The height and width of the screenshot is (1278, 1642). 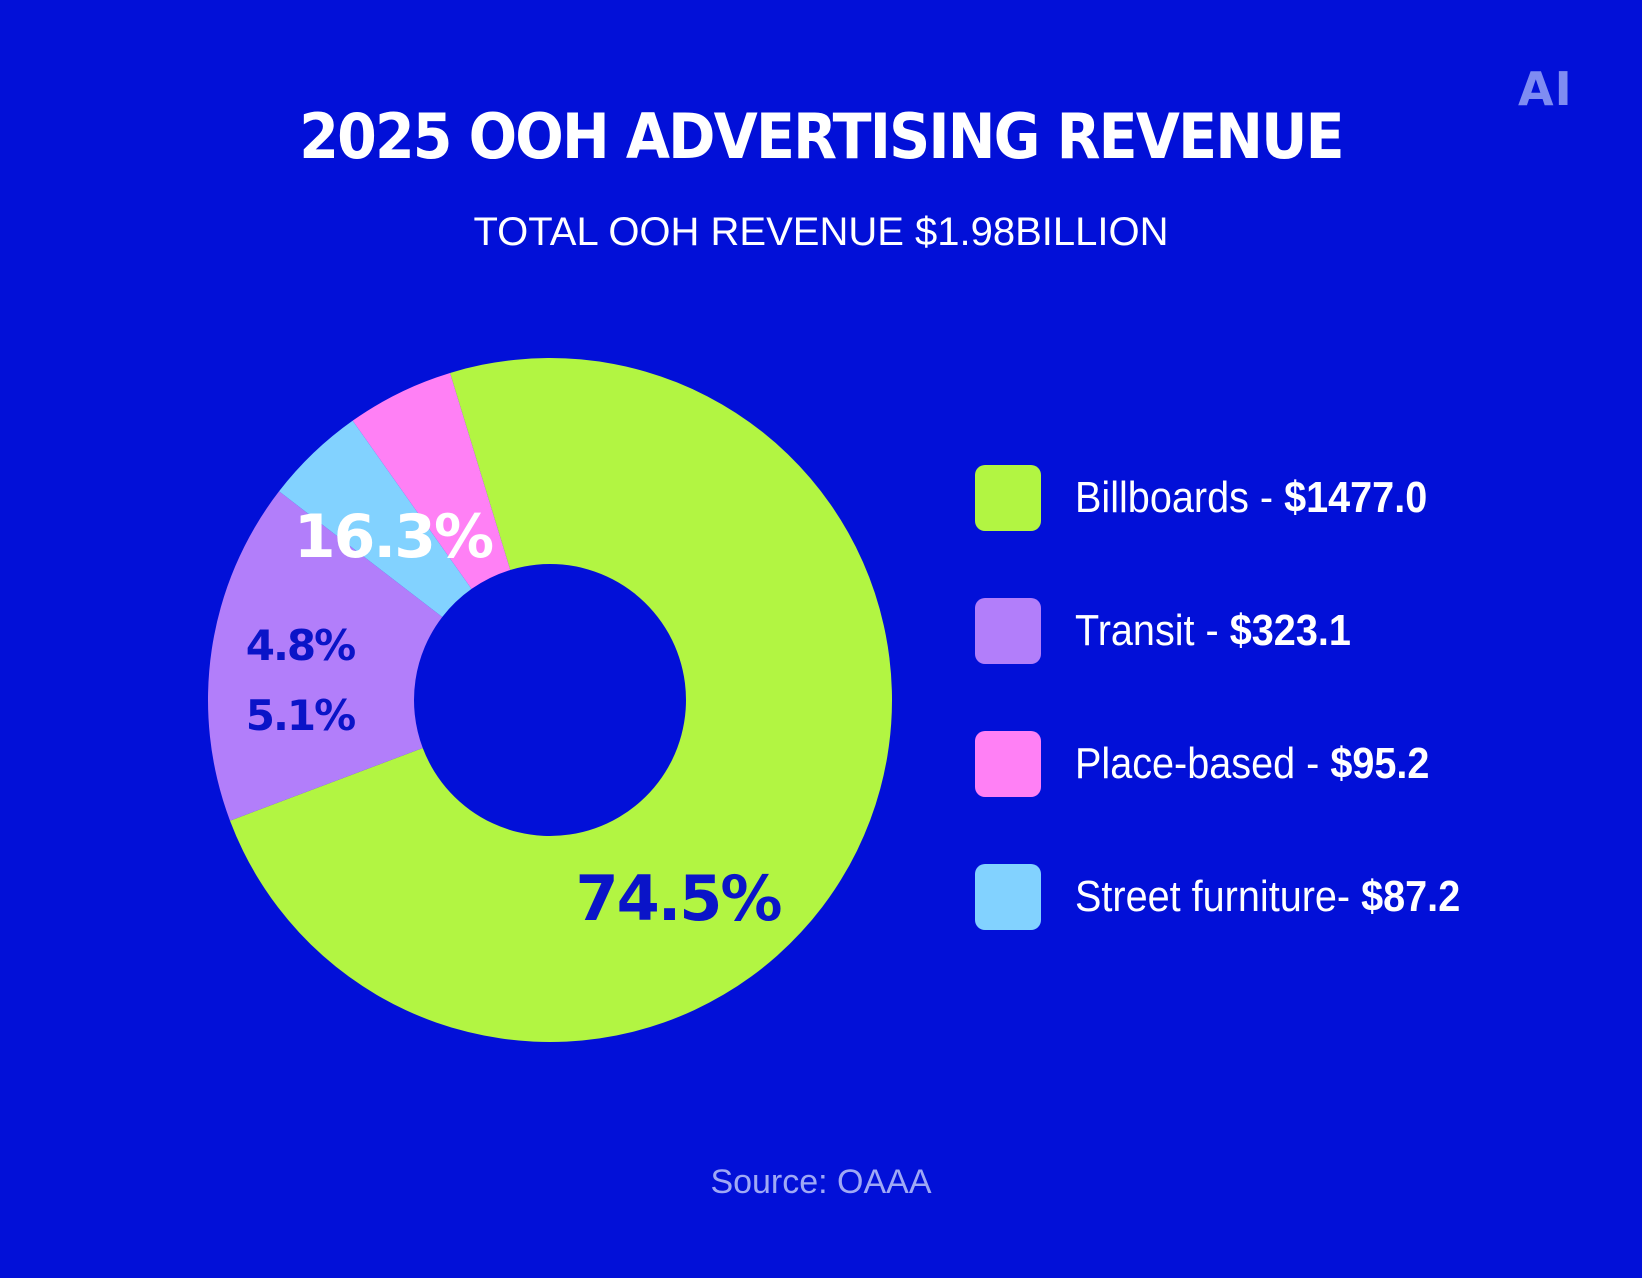 I want to click on legend-value: $95.2, so click(x=1380, y=763).